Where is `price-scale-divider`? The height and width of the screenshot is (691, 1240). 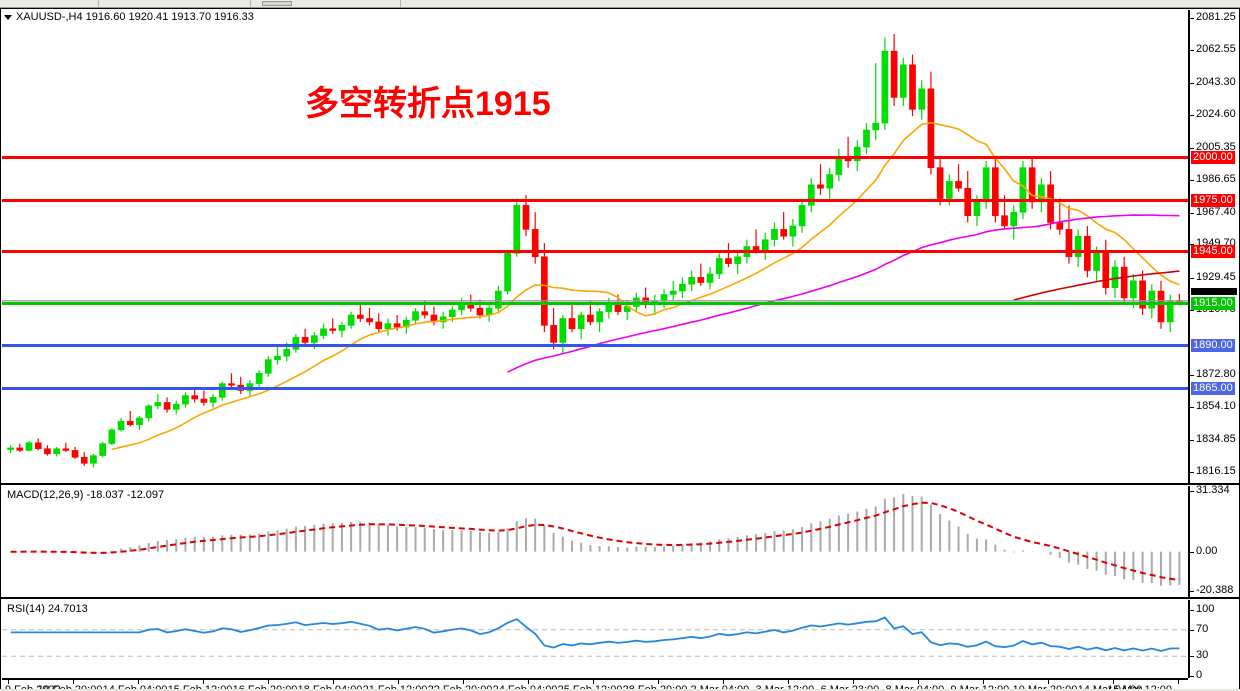 price-scale-divider is located at coordinates (1189, 246).